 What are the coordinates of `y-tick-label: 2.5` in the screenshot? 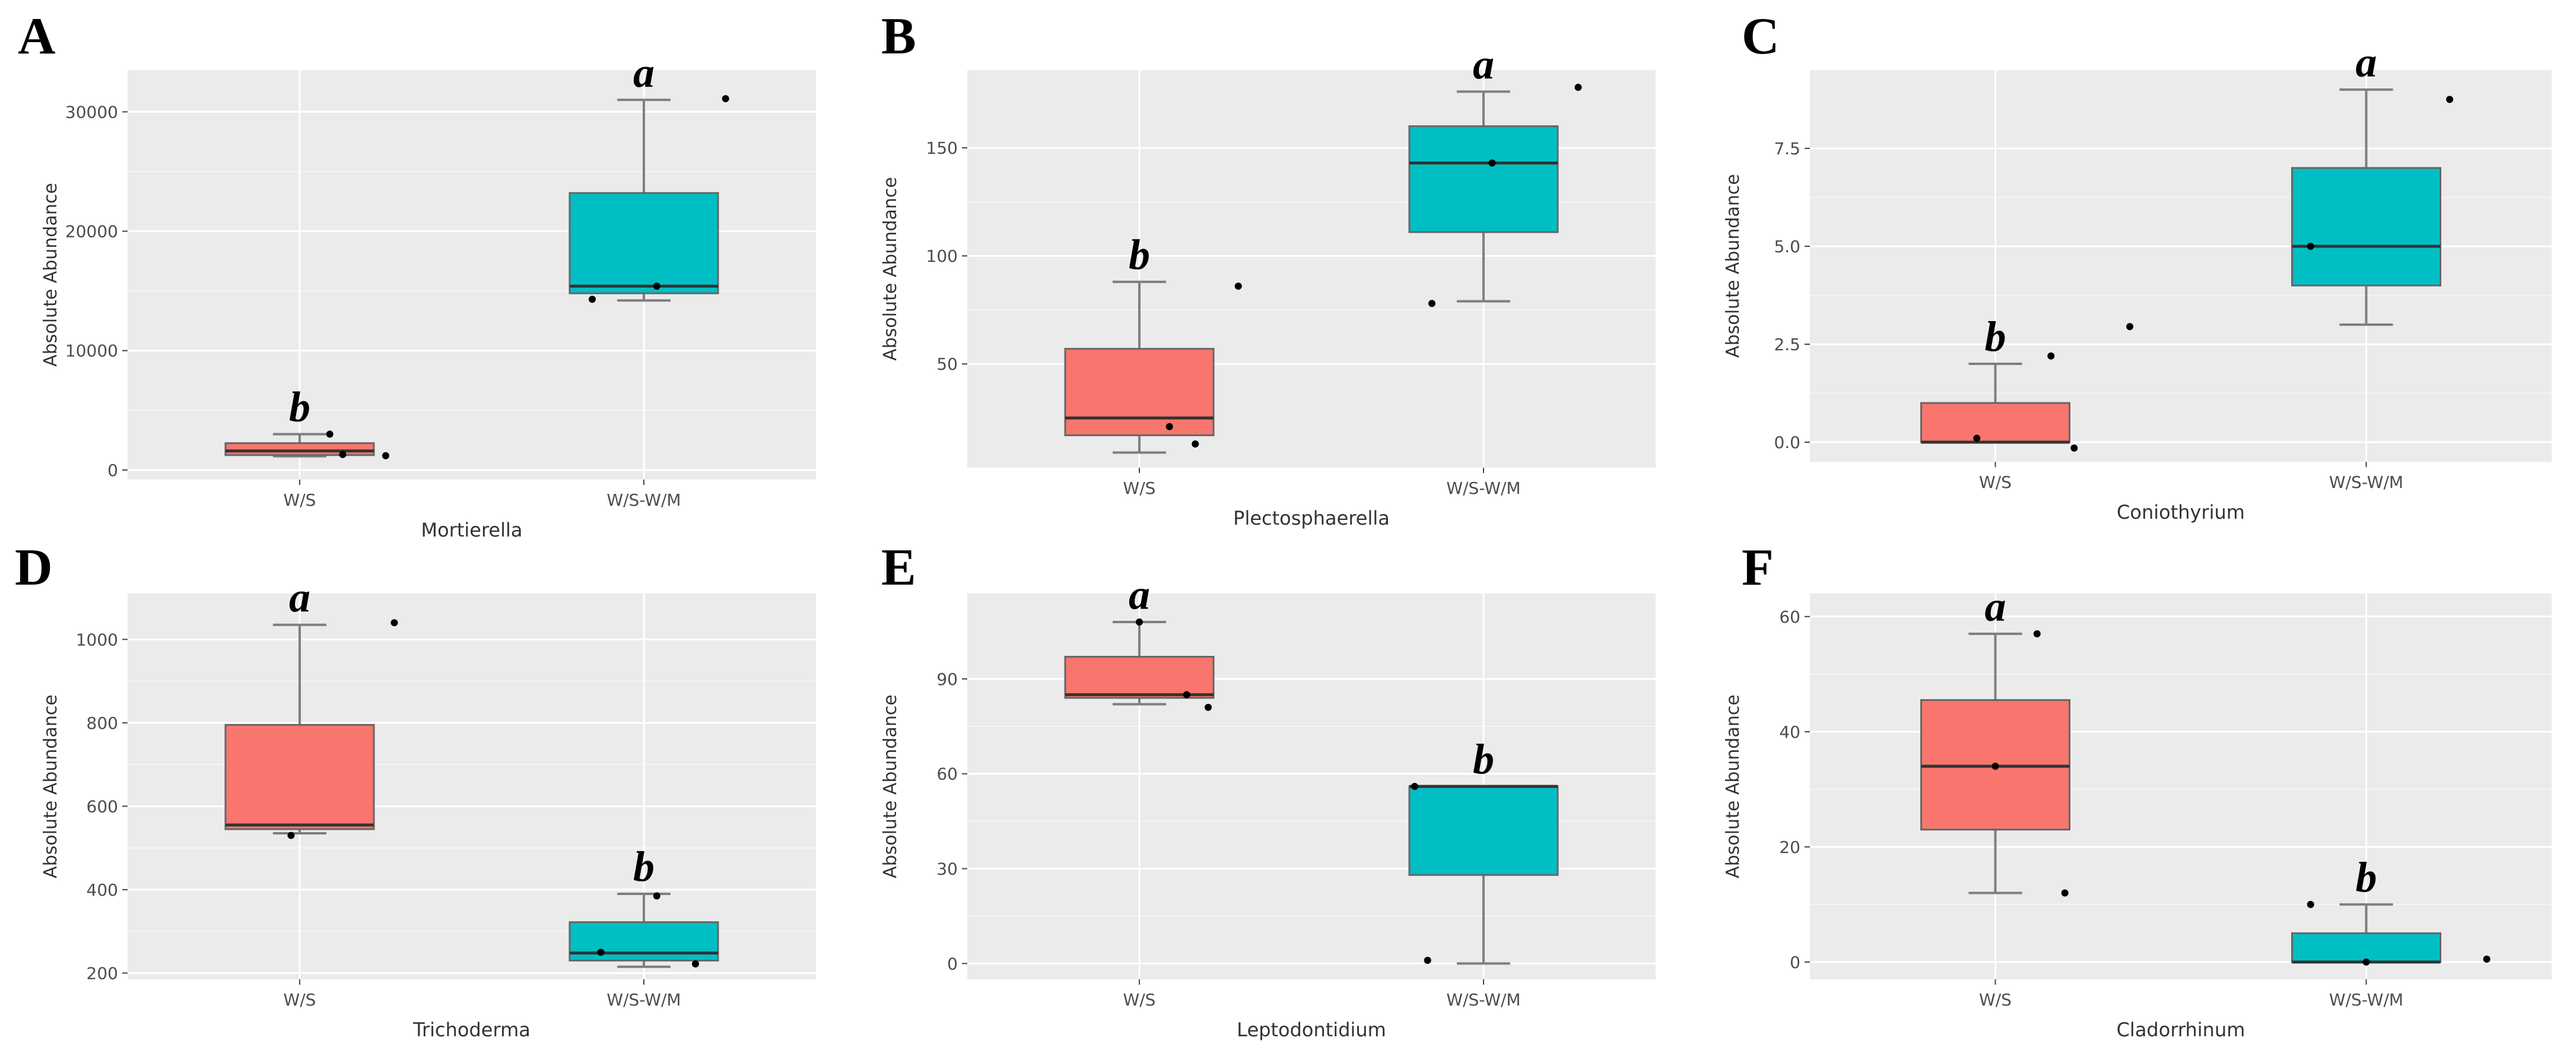 It's located at (1787, 344).